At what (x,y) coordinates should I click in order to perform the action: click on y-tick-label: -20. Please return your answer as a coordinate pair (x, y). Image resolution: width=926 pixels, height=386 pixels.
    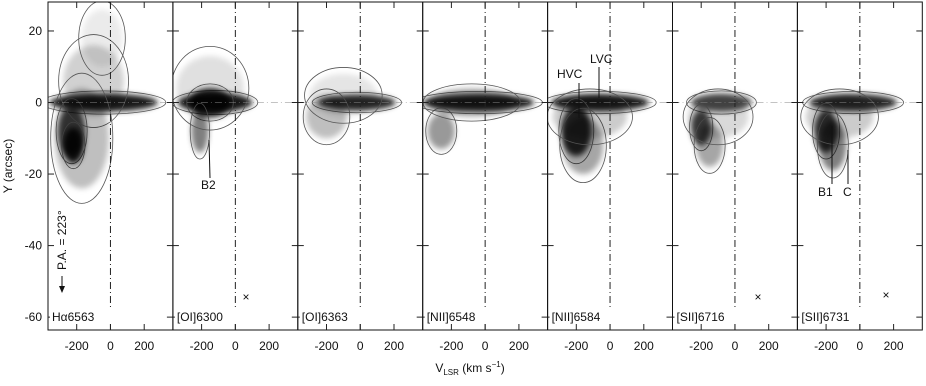
    Looking at the image, I should click on (34, 174).